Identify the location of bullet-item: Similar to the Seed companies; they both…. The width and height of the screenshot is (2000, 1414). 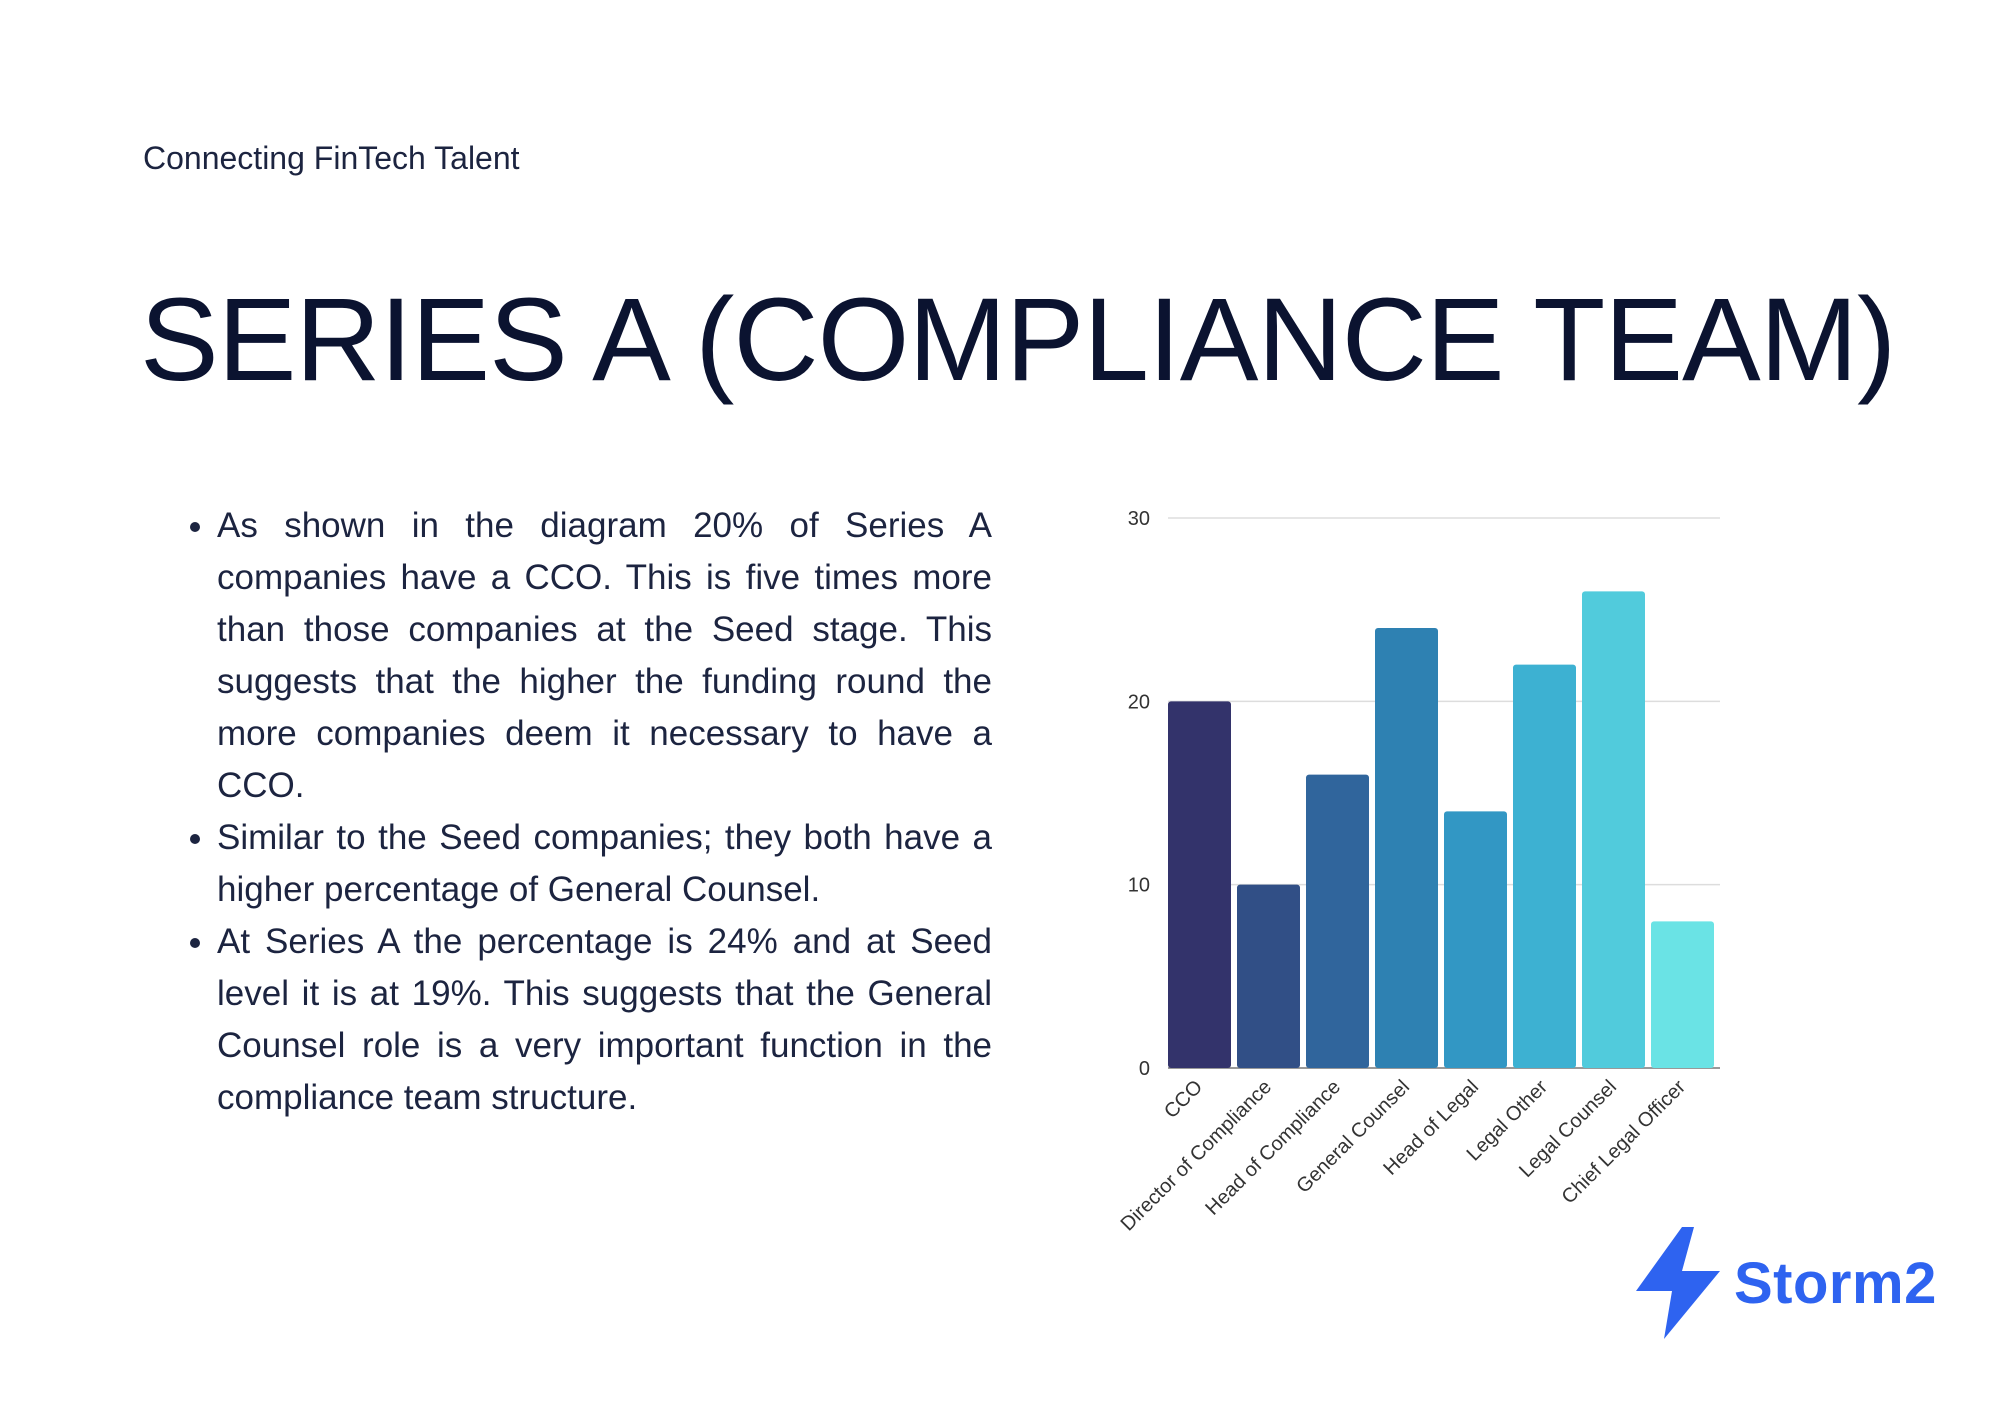
(604, 864).